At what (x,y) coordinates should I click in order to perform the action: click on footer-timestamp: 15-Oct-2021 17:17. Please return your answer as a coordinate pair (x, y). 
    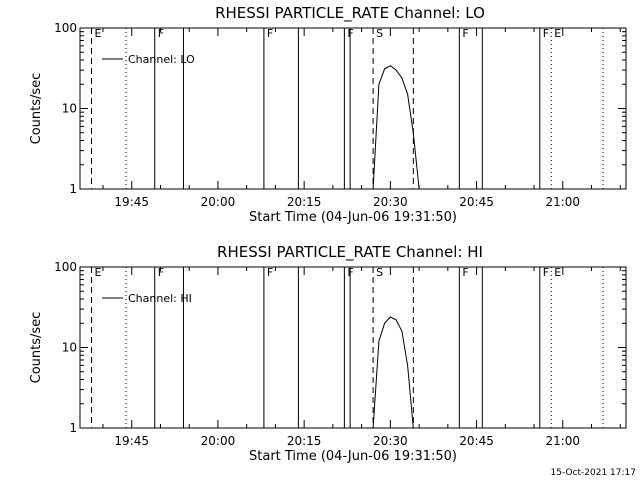
    Looking at the image, I should click on (593, 473).